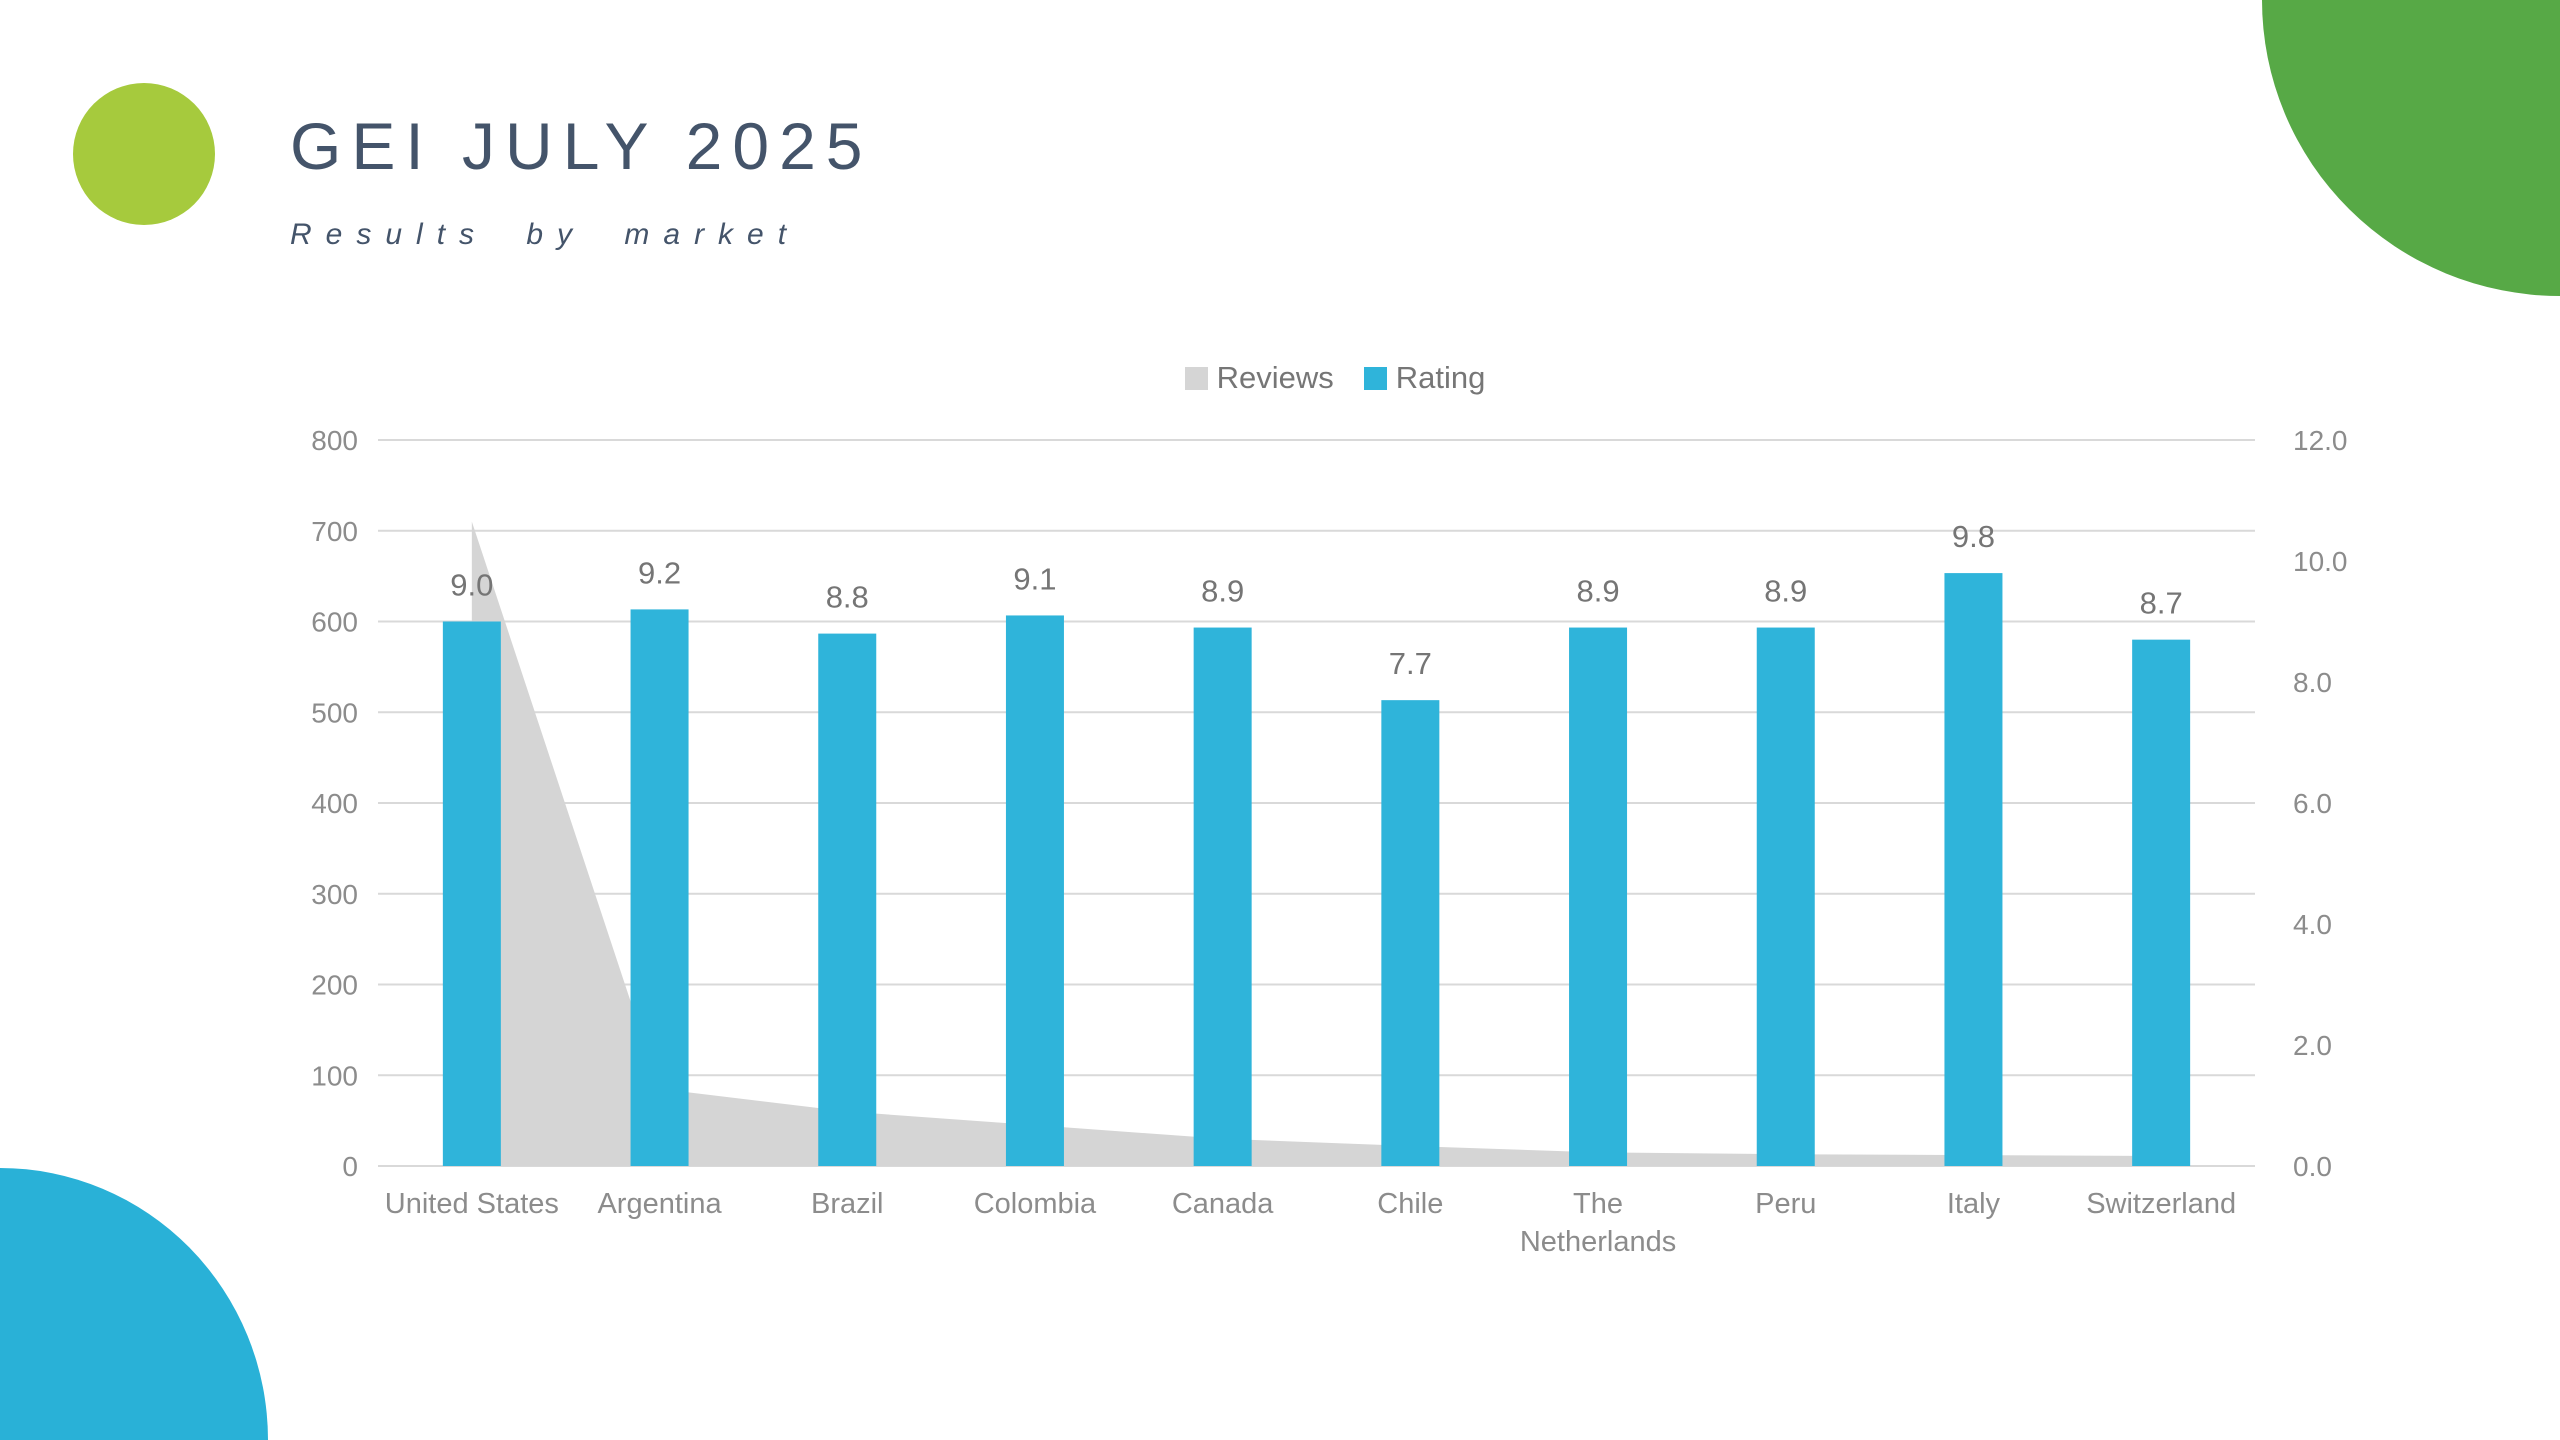 This screenshot has width=2560, height=1440. I want to click on y-axis-tick-label-left: 700, so click(334, 531).